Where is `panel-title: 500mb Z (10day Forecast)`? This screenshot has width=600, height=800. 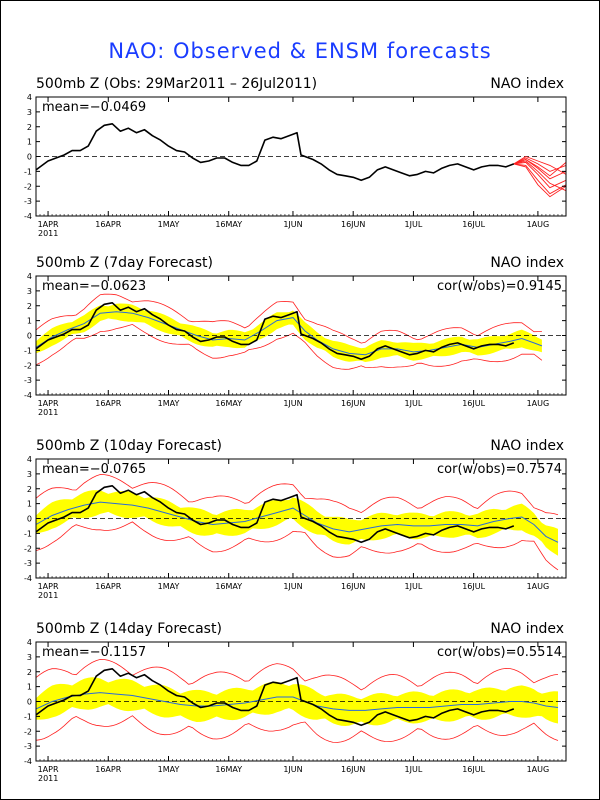
panel-title: 500mb Z (10day Forecast) is located at coordinates (129, 446).